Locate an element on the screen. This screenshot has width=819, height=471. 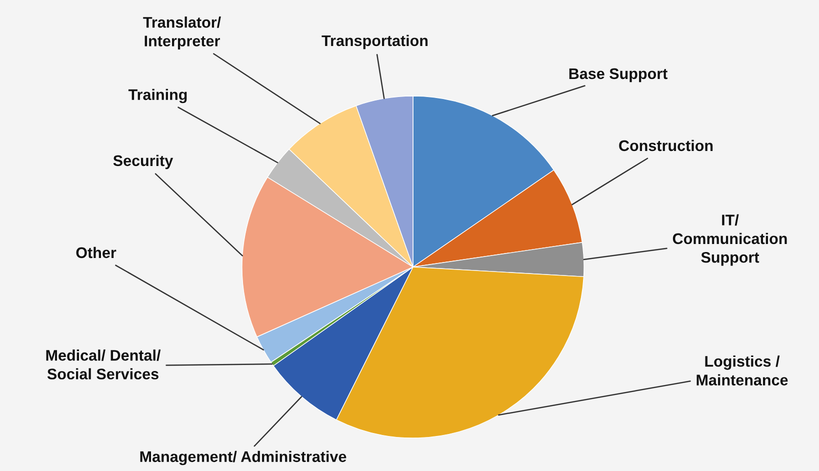
slice-label: Training is located at coordinates (157, 96).